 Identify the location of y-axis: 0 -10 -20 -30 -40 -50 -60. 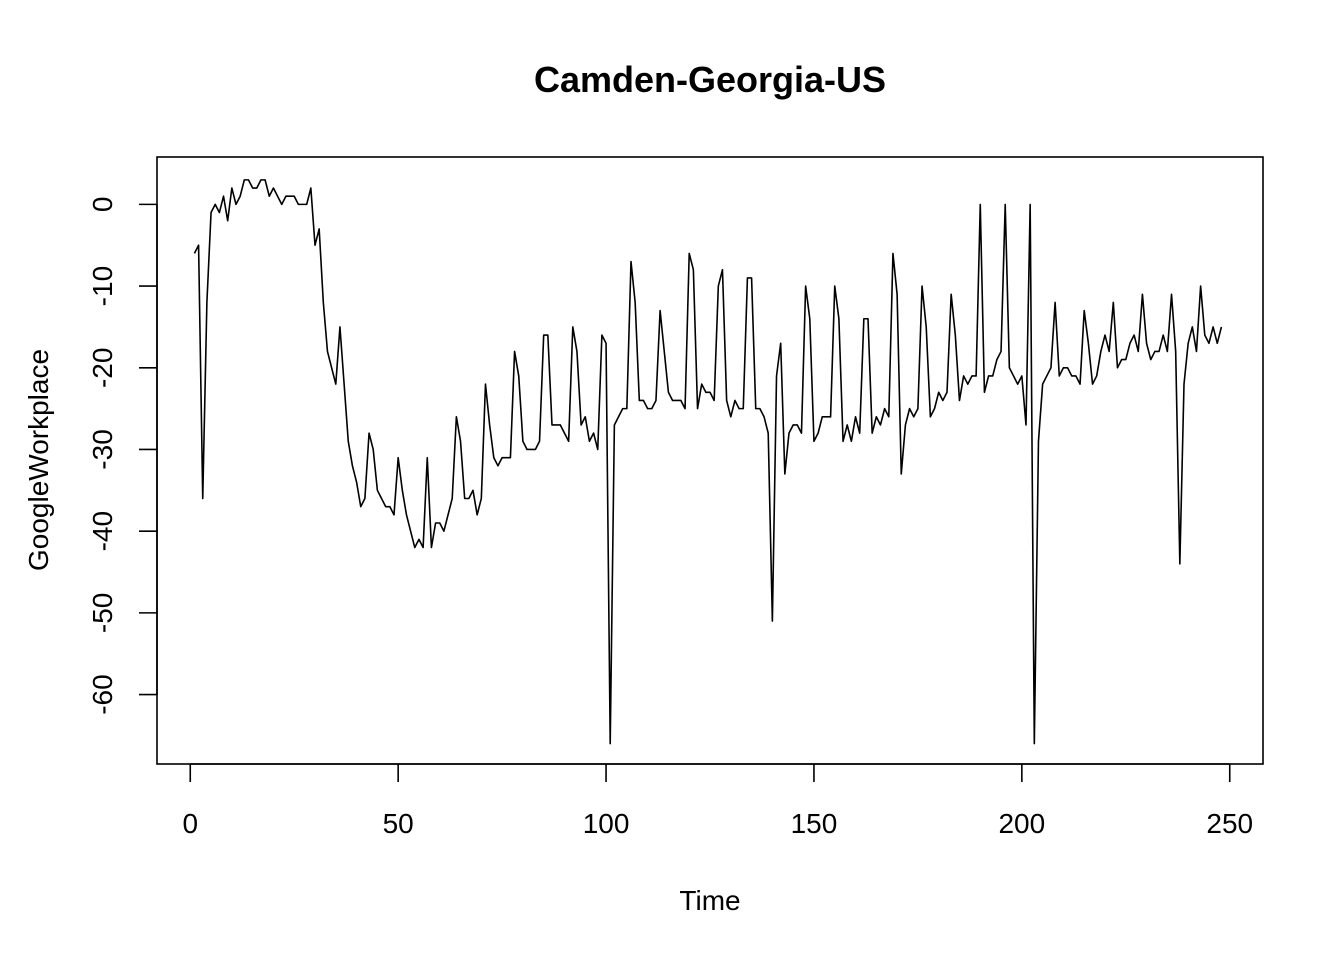
(122, 456).